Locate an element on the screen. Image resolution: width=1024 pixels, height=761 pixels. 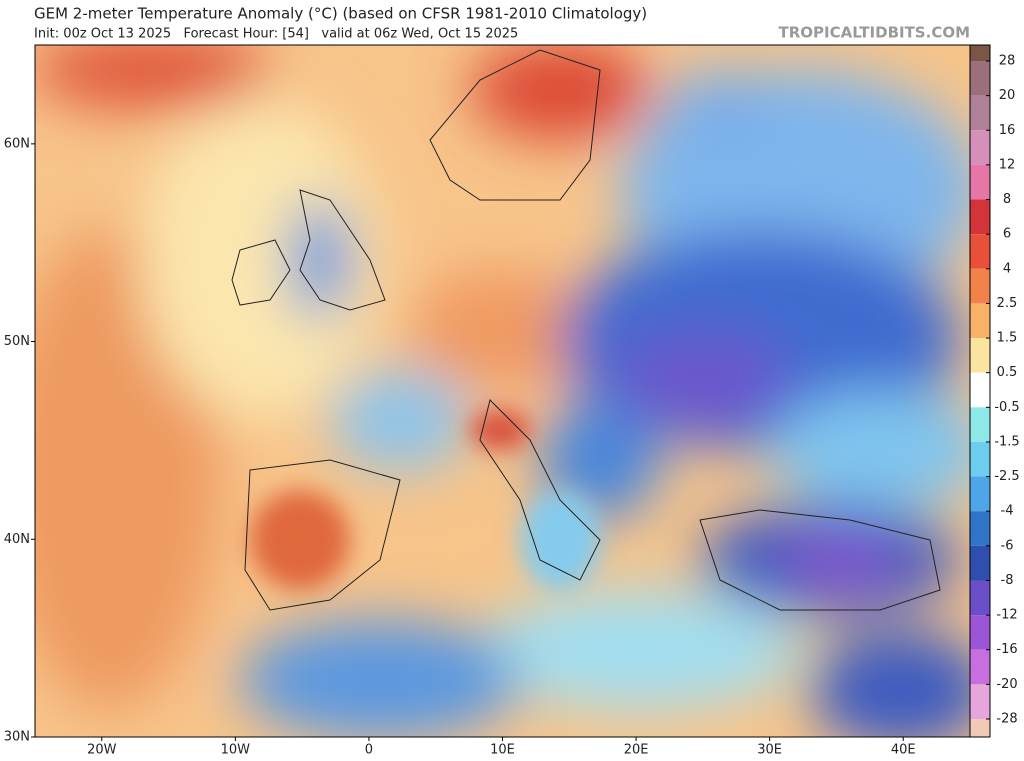
y-tick-label: 40N is located at coordinates (17, 539).